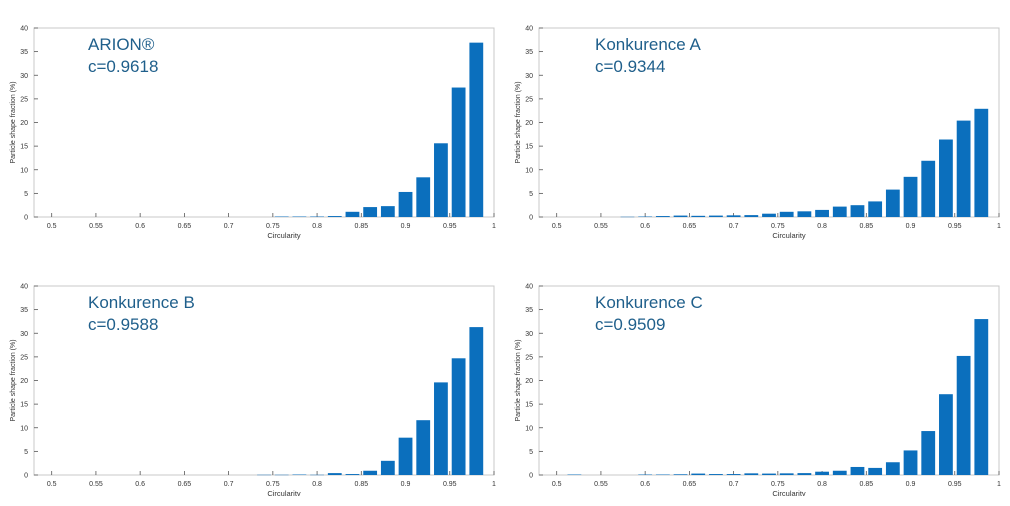  Describe the element at coordinates (361, 484) in the screenshot. I see `x-tick-label: 0.85` at that location.